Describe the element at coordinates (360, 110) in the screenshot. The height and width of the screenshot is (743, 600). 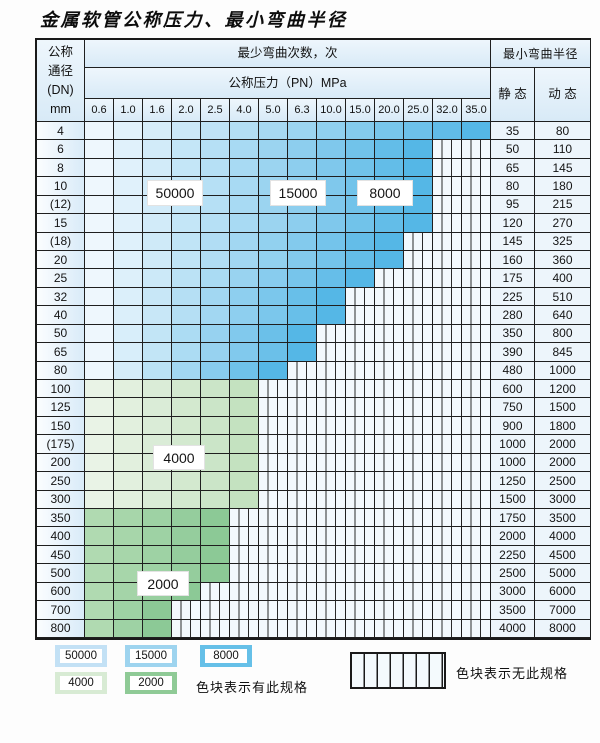
I see `header-pn-value: 15.0` at that location.